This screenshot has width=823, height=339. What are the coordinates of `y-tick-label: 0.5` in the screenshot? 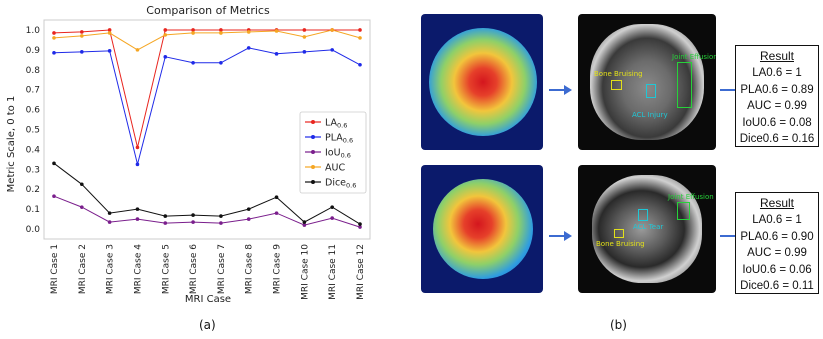 It's located at (33, 131).